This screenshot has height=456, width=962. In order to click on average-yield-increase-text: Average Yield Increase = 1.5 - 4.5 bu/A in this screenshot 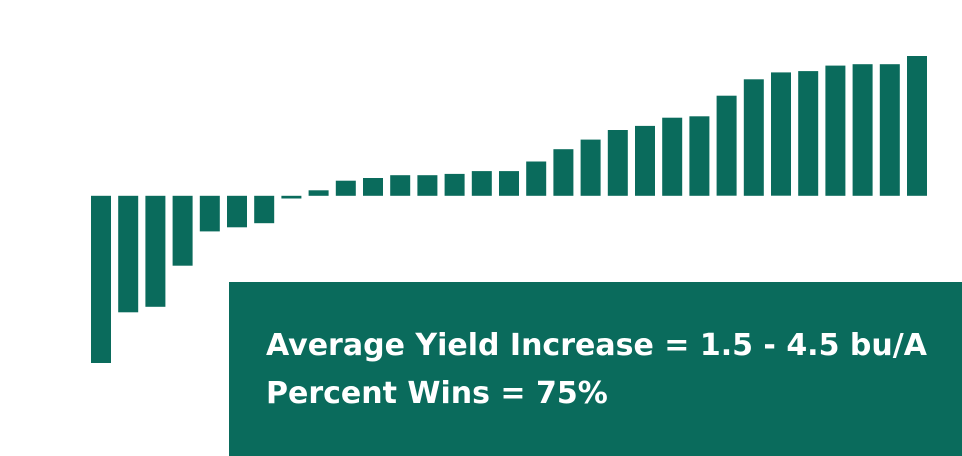, I will do `click(596, 345)`.